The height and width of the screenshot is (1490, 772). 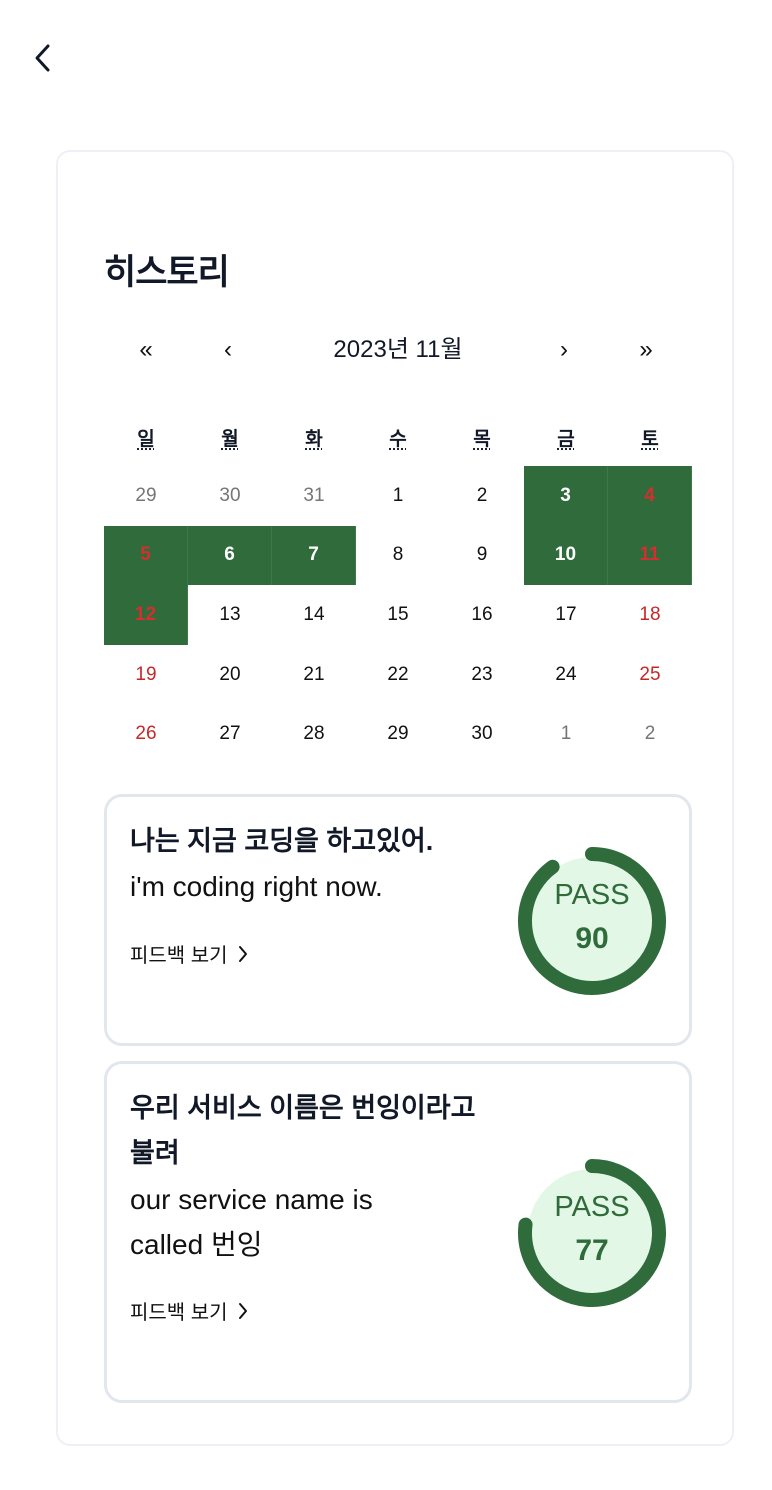 What do you see at coordinates (482, 439) in the screenshot?
I see `weekday-label: 목` at bounding box center [482, 439].